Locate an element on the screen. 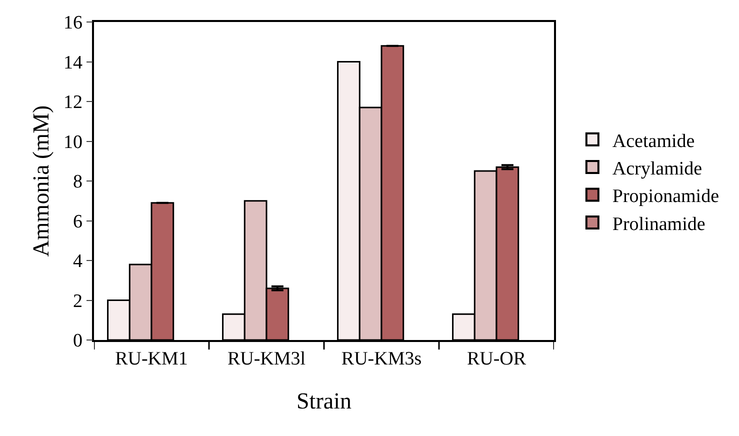  y-tick-label: 0 is located at coordinates (77, 341).